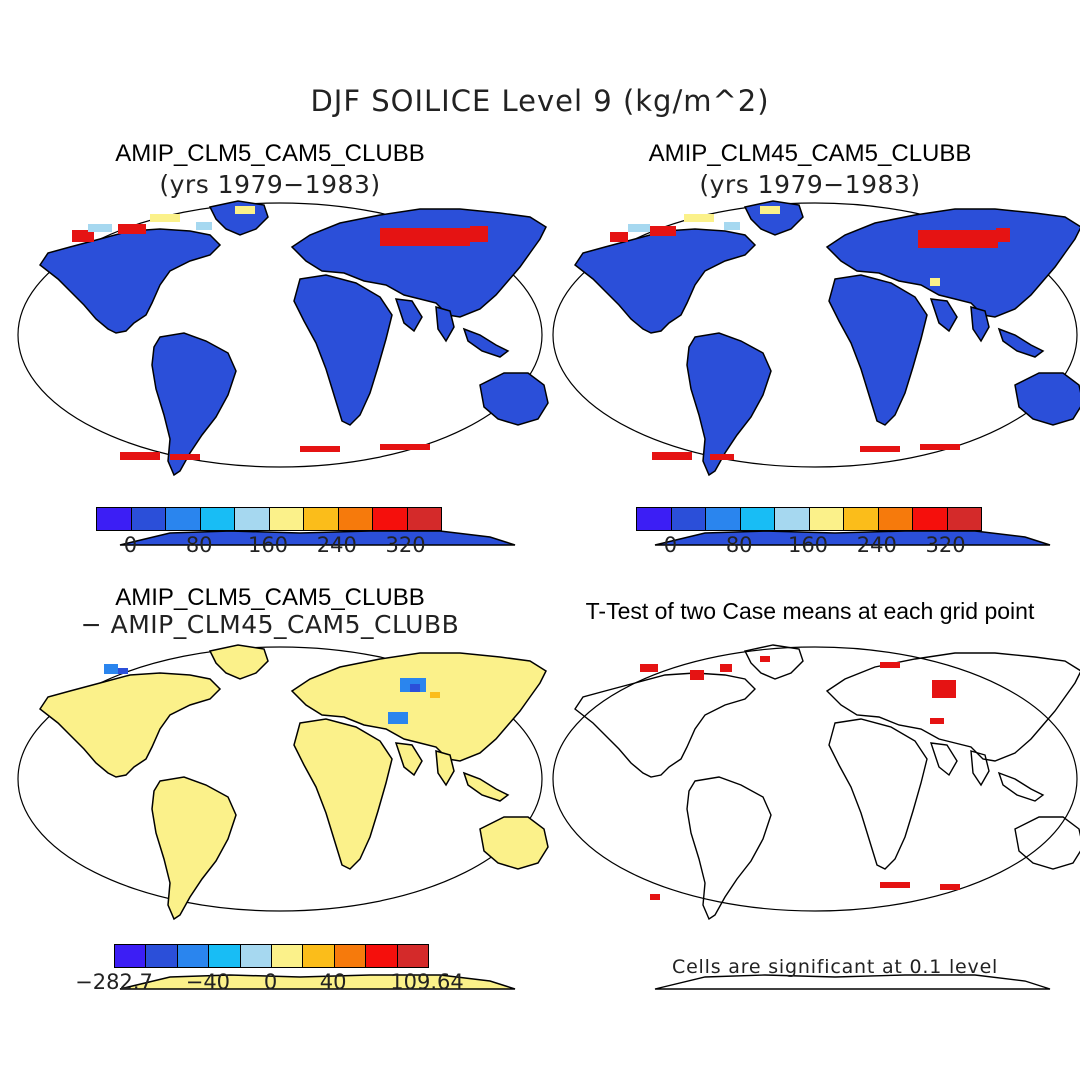 This screenshot has height=1080, width=1080. What do you see at coordinates (333, 982) in the screenshot?
I see `colorbar-tick-label: 40` at bounding box center [333, 982].